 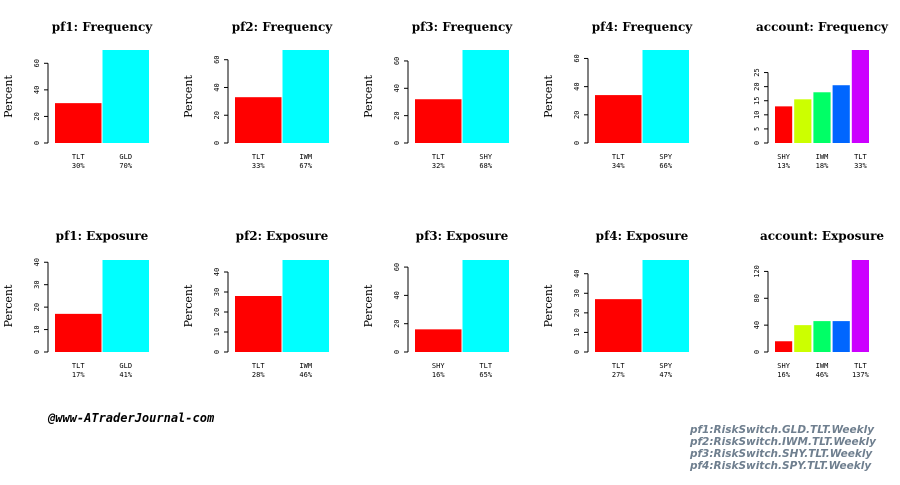 I want to click on panel-title: pf2: Frequency, so click(x=283, y=27).